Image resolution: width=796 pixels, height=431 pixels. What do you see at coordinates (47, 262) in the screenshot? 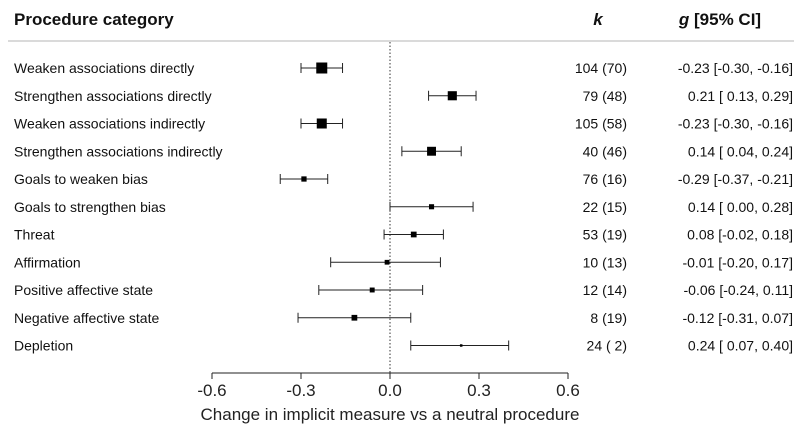
I see `row-label: Affirmation` at bounding box center [47, 262].